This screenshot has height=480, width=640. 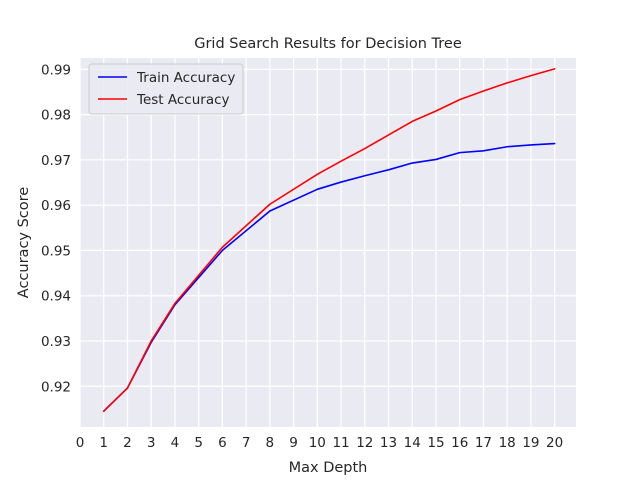 What do you see at coordinates (24, 242) in the screenshot?
I see `y-axis-label: Accuracy Score` at bounding box center [24, 242].